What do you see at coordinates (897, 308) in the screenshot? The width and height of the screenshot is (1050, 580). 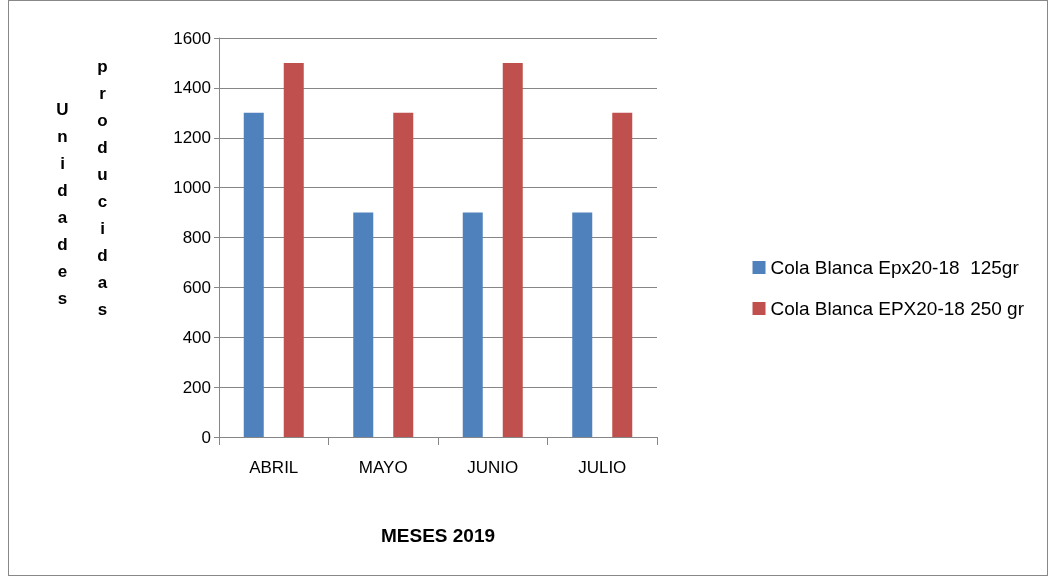 I see `legend-label: Cola Blanca EPX20-18 250 gr` at bounding box center [897, 308].